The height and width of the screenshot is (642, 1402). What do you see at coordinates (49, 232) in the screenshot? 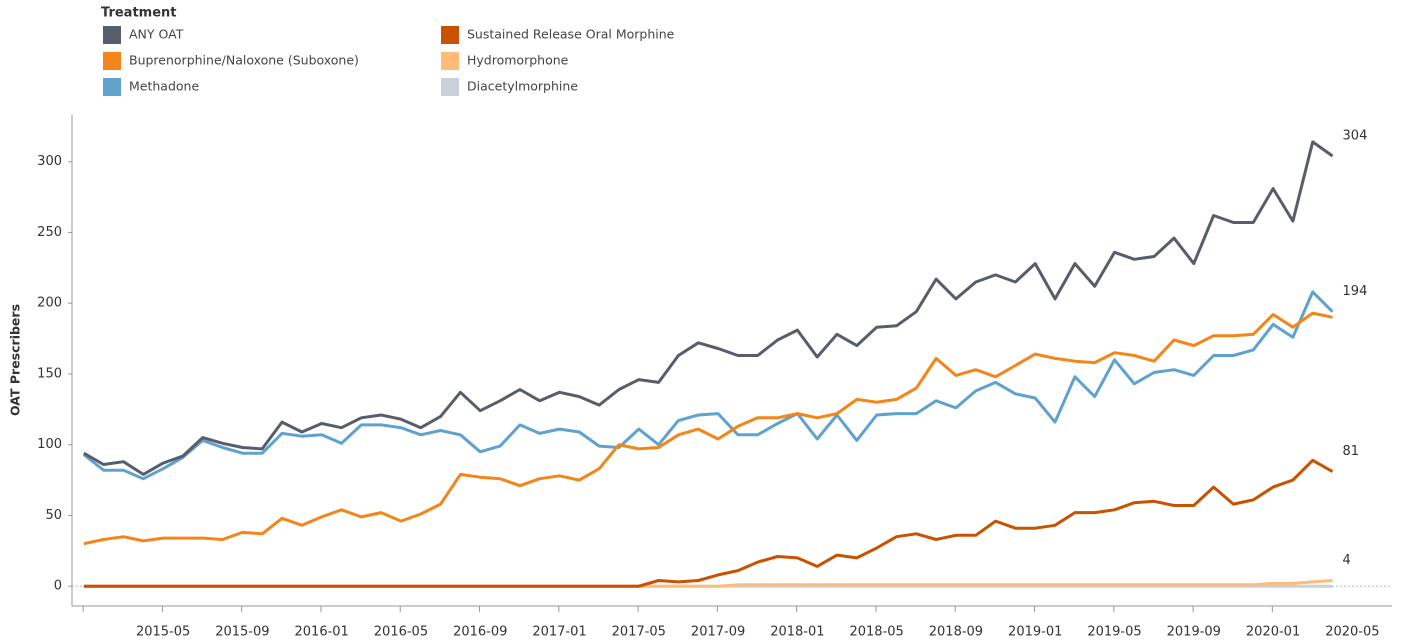
I see `y-tick-label: 250` at bounding box center [49, 232].